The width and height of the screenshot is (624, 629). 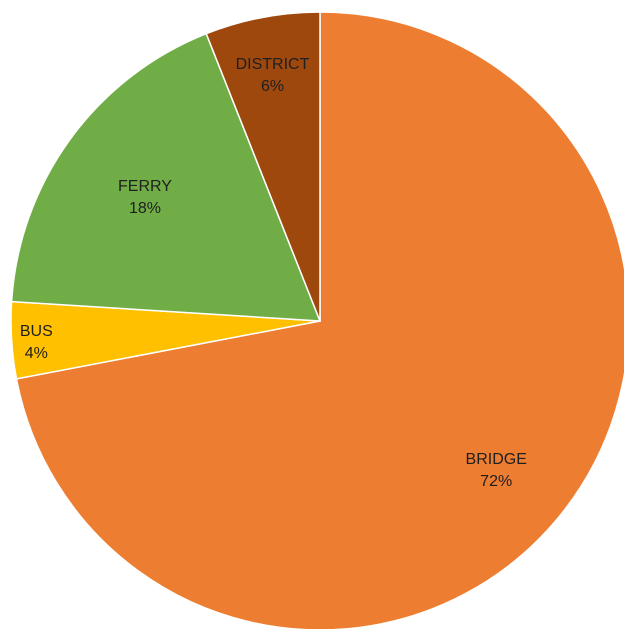 What do you see at coordinates (496, 470) in the screenshot?
I see `data-label-bridge: BRIDGE 72%` at bounding box center [496, 470].